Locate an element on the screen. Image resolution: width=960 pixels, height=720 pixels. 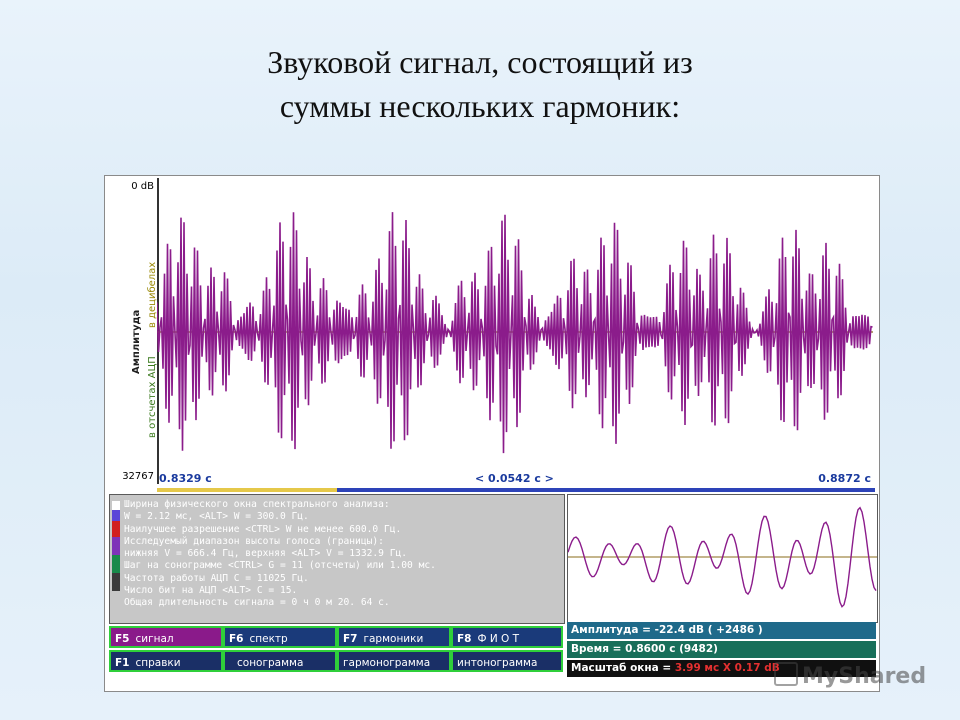
color-legend-bar is located at coordinates (116, 546).